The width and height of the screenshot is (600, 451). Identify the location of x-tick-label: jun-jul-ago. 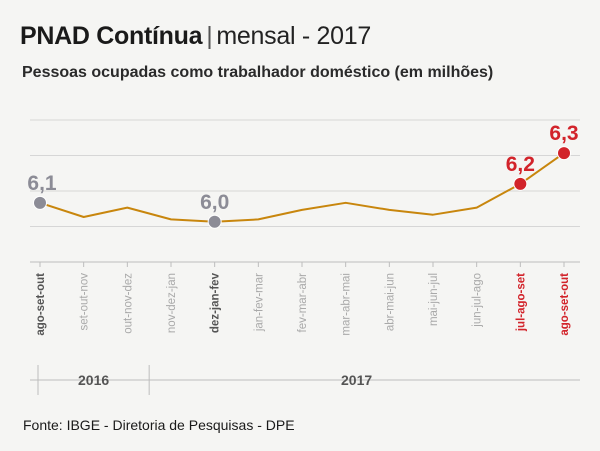
(478, 300).